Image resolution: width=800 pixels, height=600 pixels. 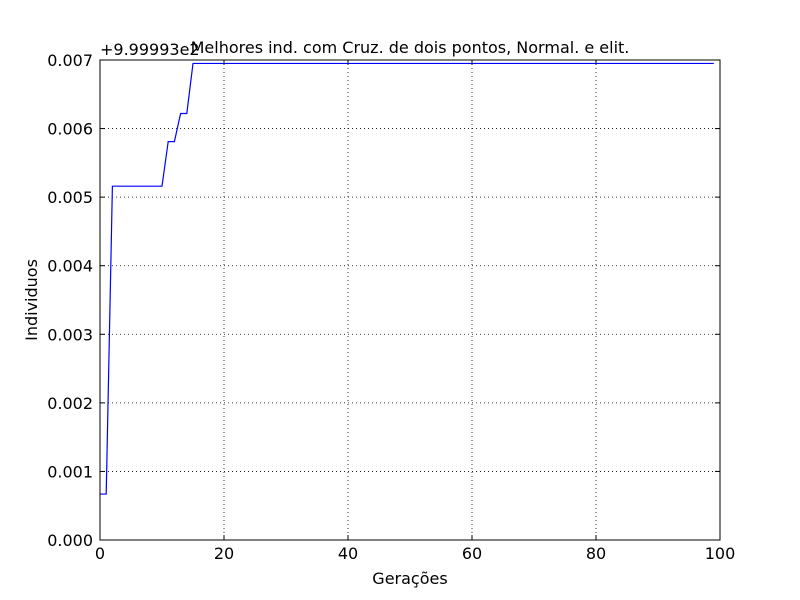 What do you see at coordinates (720, 553) in the screenshot?
I see `x-tick-label: 100` at bounding box center [720, 553].